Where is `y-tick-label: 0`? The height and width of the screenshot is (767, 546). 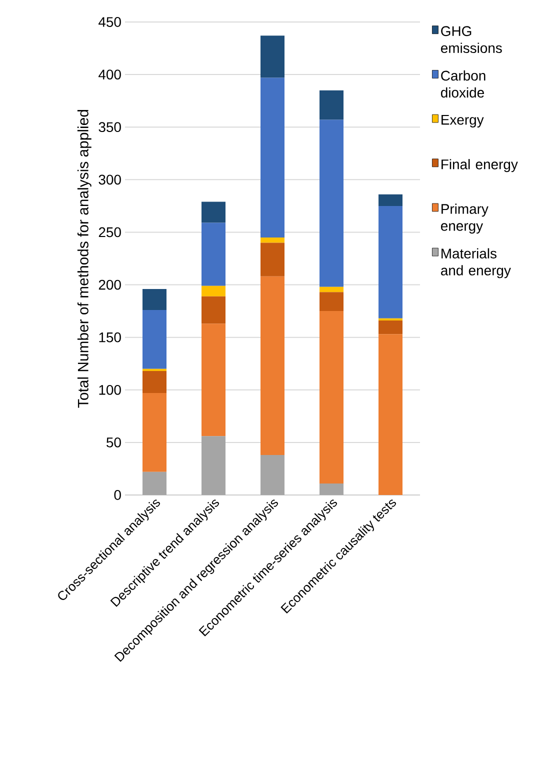
y-tick-label: 0 is located at coordinates (117, 495).